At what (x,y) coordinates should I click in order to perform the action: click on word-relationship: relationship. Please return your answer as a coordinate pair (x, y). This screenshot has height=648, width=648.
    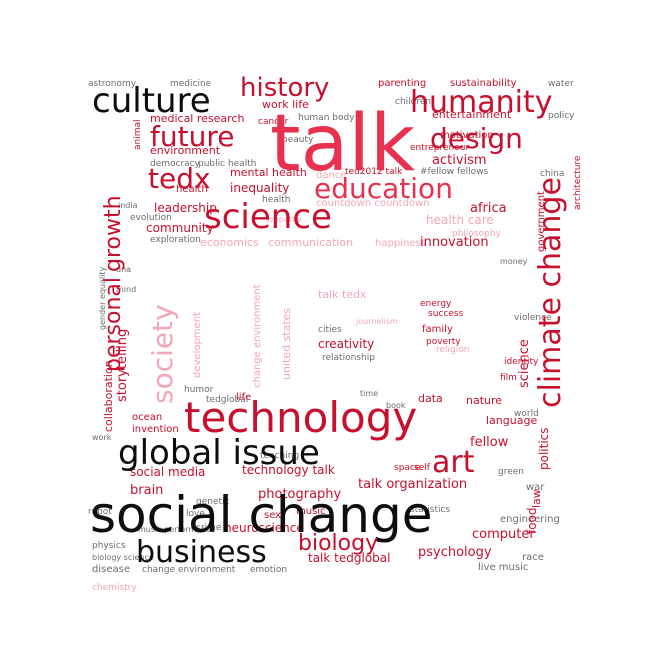
    Looking at the image, I should click on (348, 358).